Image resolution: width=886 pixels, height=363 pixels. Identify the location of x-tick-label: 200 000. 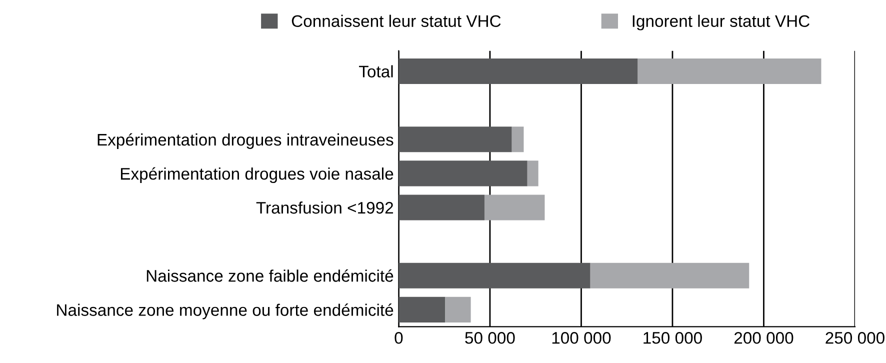
(764, 338).